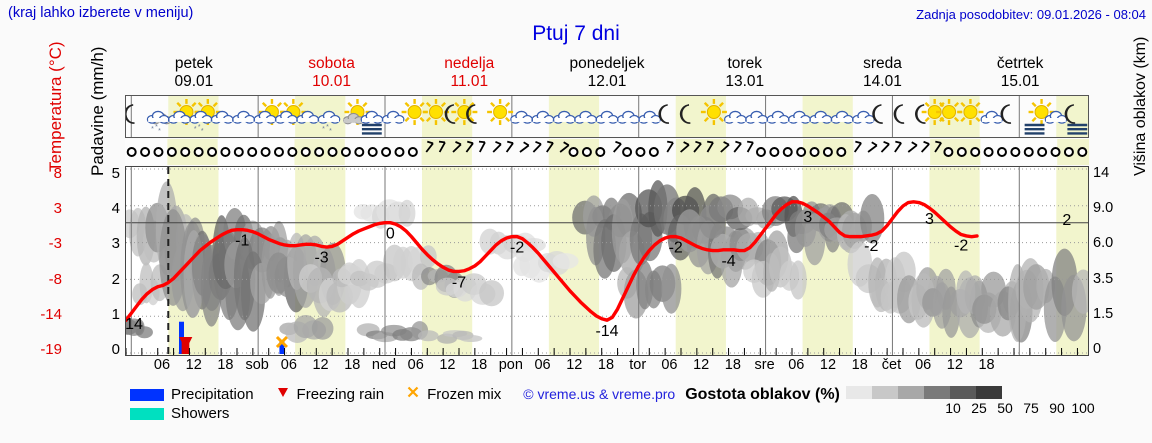 This screenshot has width=1152, height=443. Describe the element at coordinates (607, 116) in the screenshot. I see `weather-icons-svg: * ** * ** * **` at that location.